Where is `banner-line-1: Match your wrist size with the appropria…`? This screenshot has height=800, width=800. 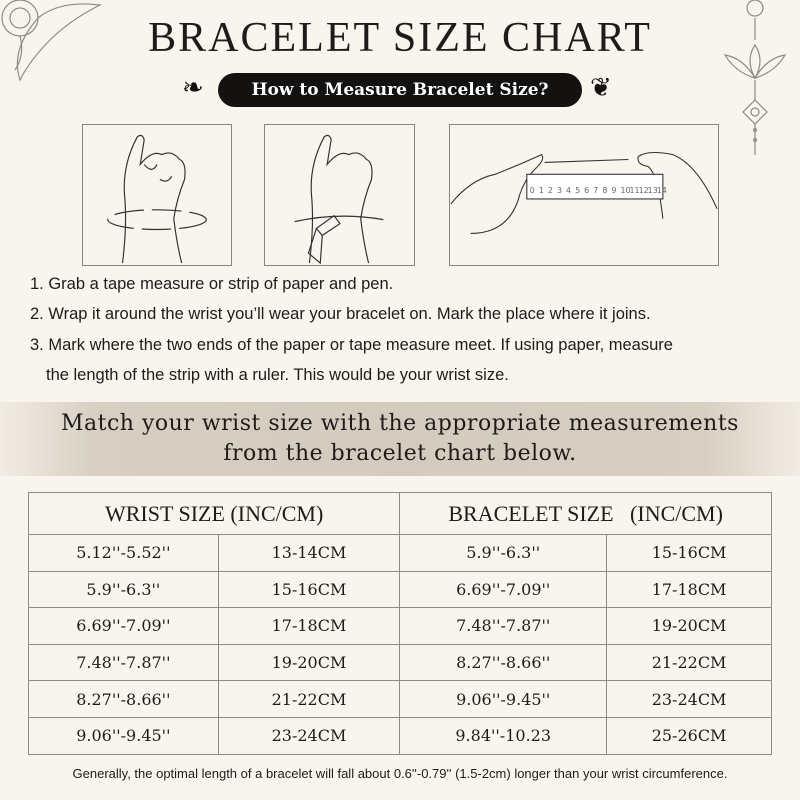
banner-line-1: Match your wrist size with the appropria… is located at coordinates (400, 423).